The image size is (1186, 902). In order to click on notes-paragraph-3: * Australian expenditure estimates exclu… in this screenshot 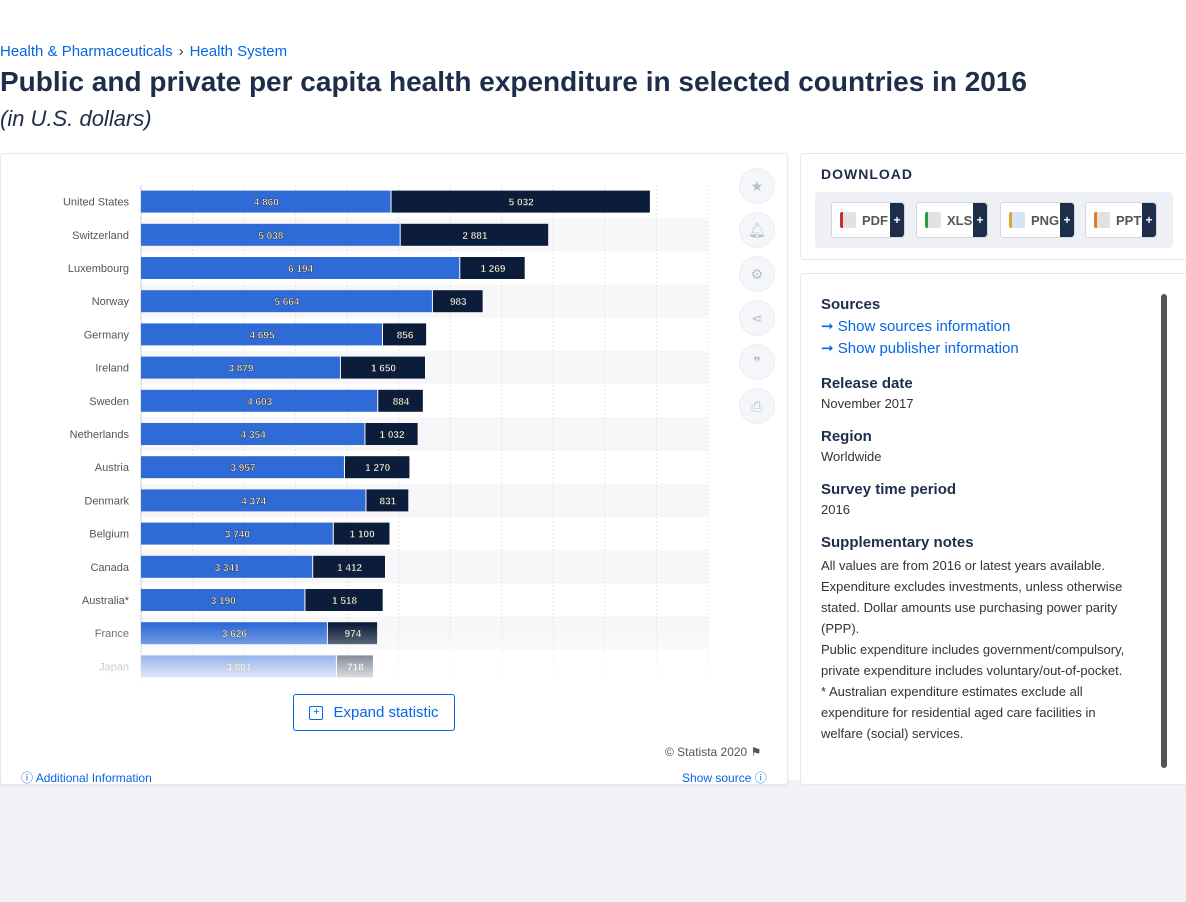, I will do `click(958, 712)`.